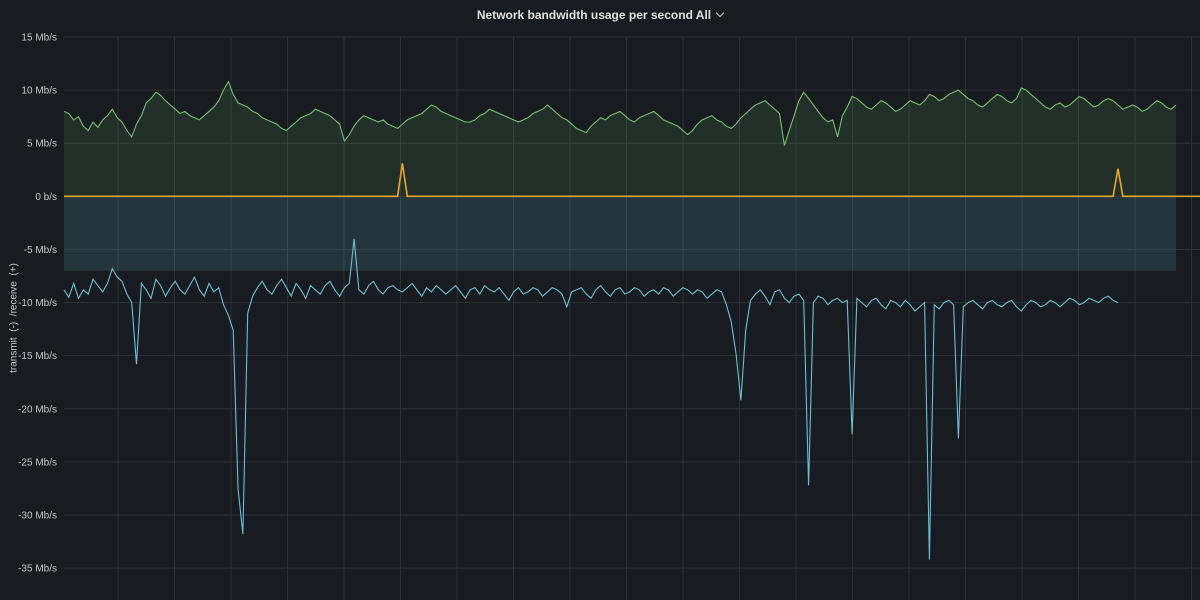 This screenshot has width=1200, height=600. I want to click on y-tick-label: -10 Mb/s, so click(37, 303).